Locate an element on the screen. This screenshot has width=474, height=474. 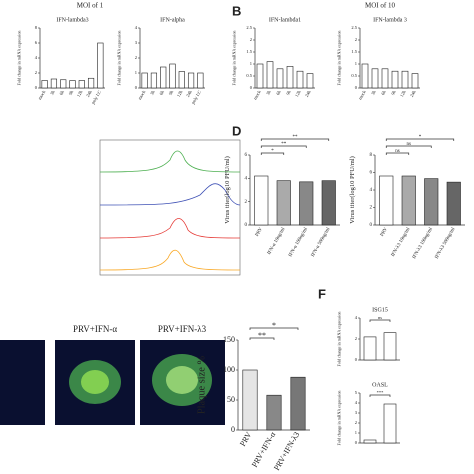
x-tick-label: IFN-α 10ng/ml is located at coordinates (277, 241).